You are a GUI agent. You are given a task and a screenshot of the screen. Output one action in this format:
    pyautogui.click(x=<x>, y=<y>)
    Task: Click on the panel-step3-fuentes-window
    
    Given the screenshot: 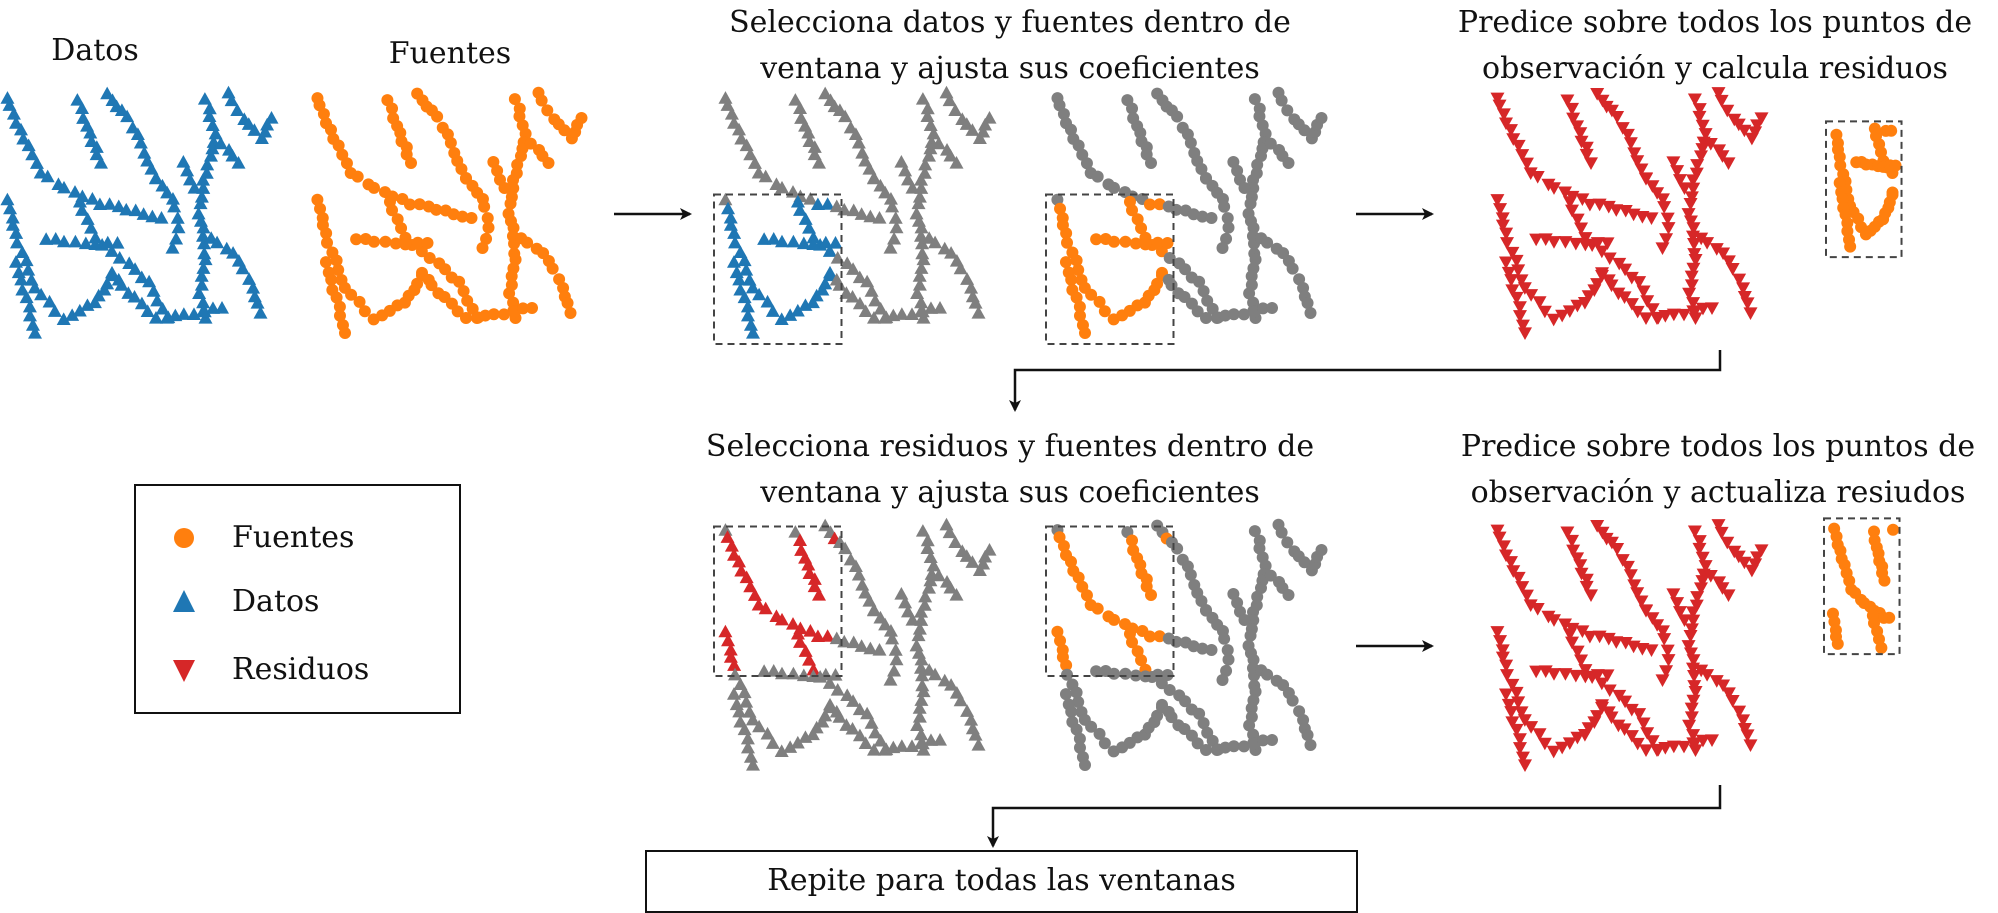 What is the action you would take?
    pyautogui.click(x=1110, y=601)
    